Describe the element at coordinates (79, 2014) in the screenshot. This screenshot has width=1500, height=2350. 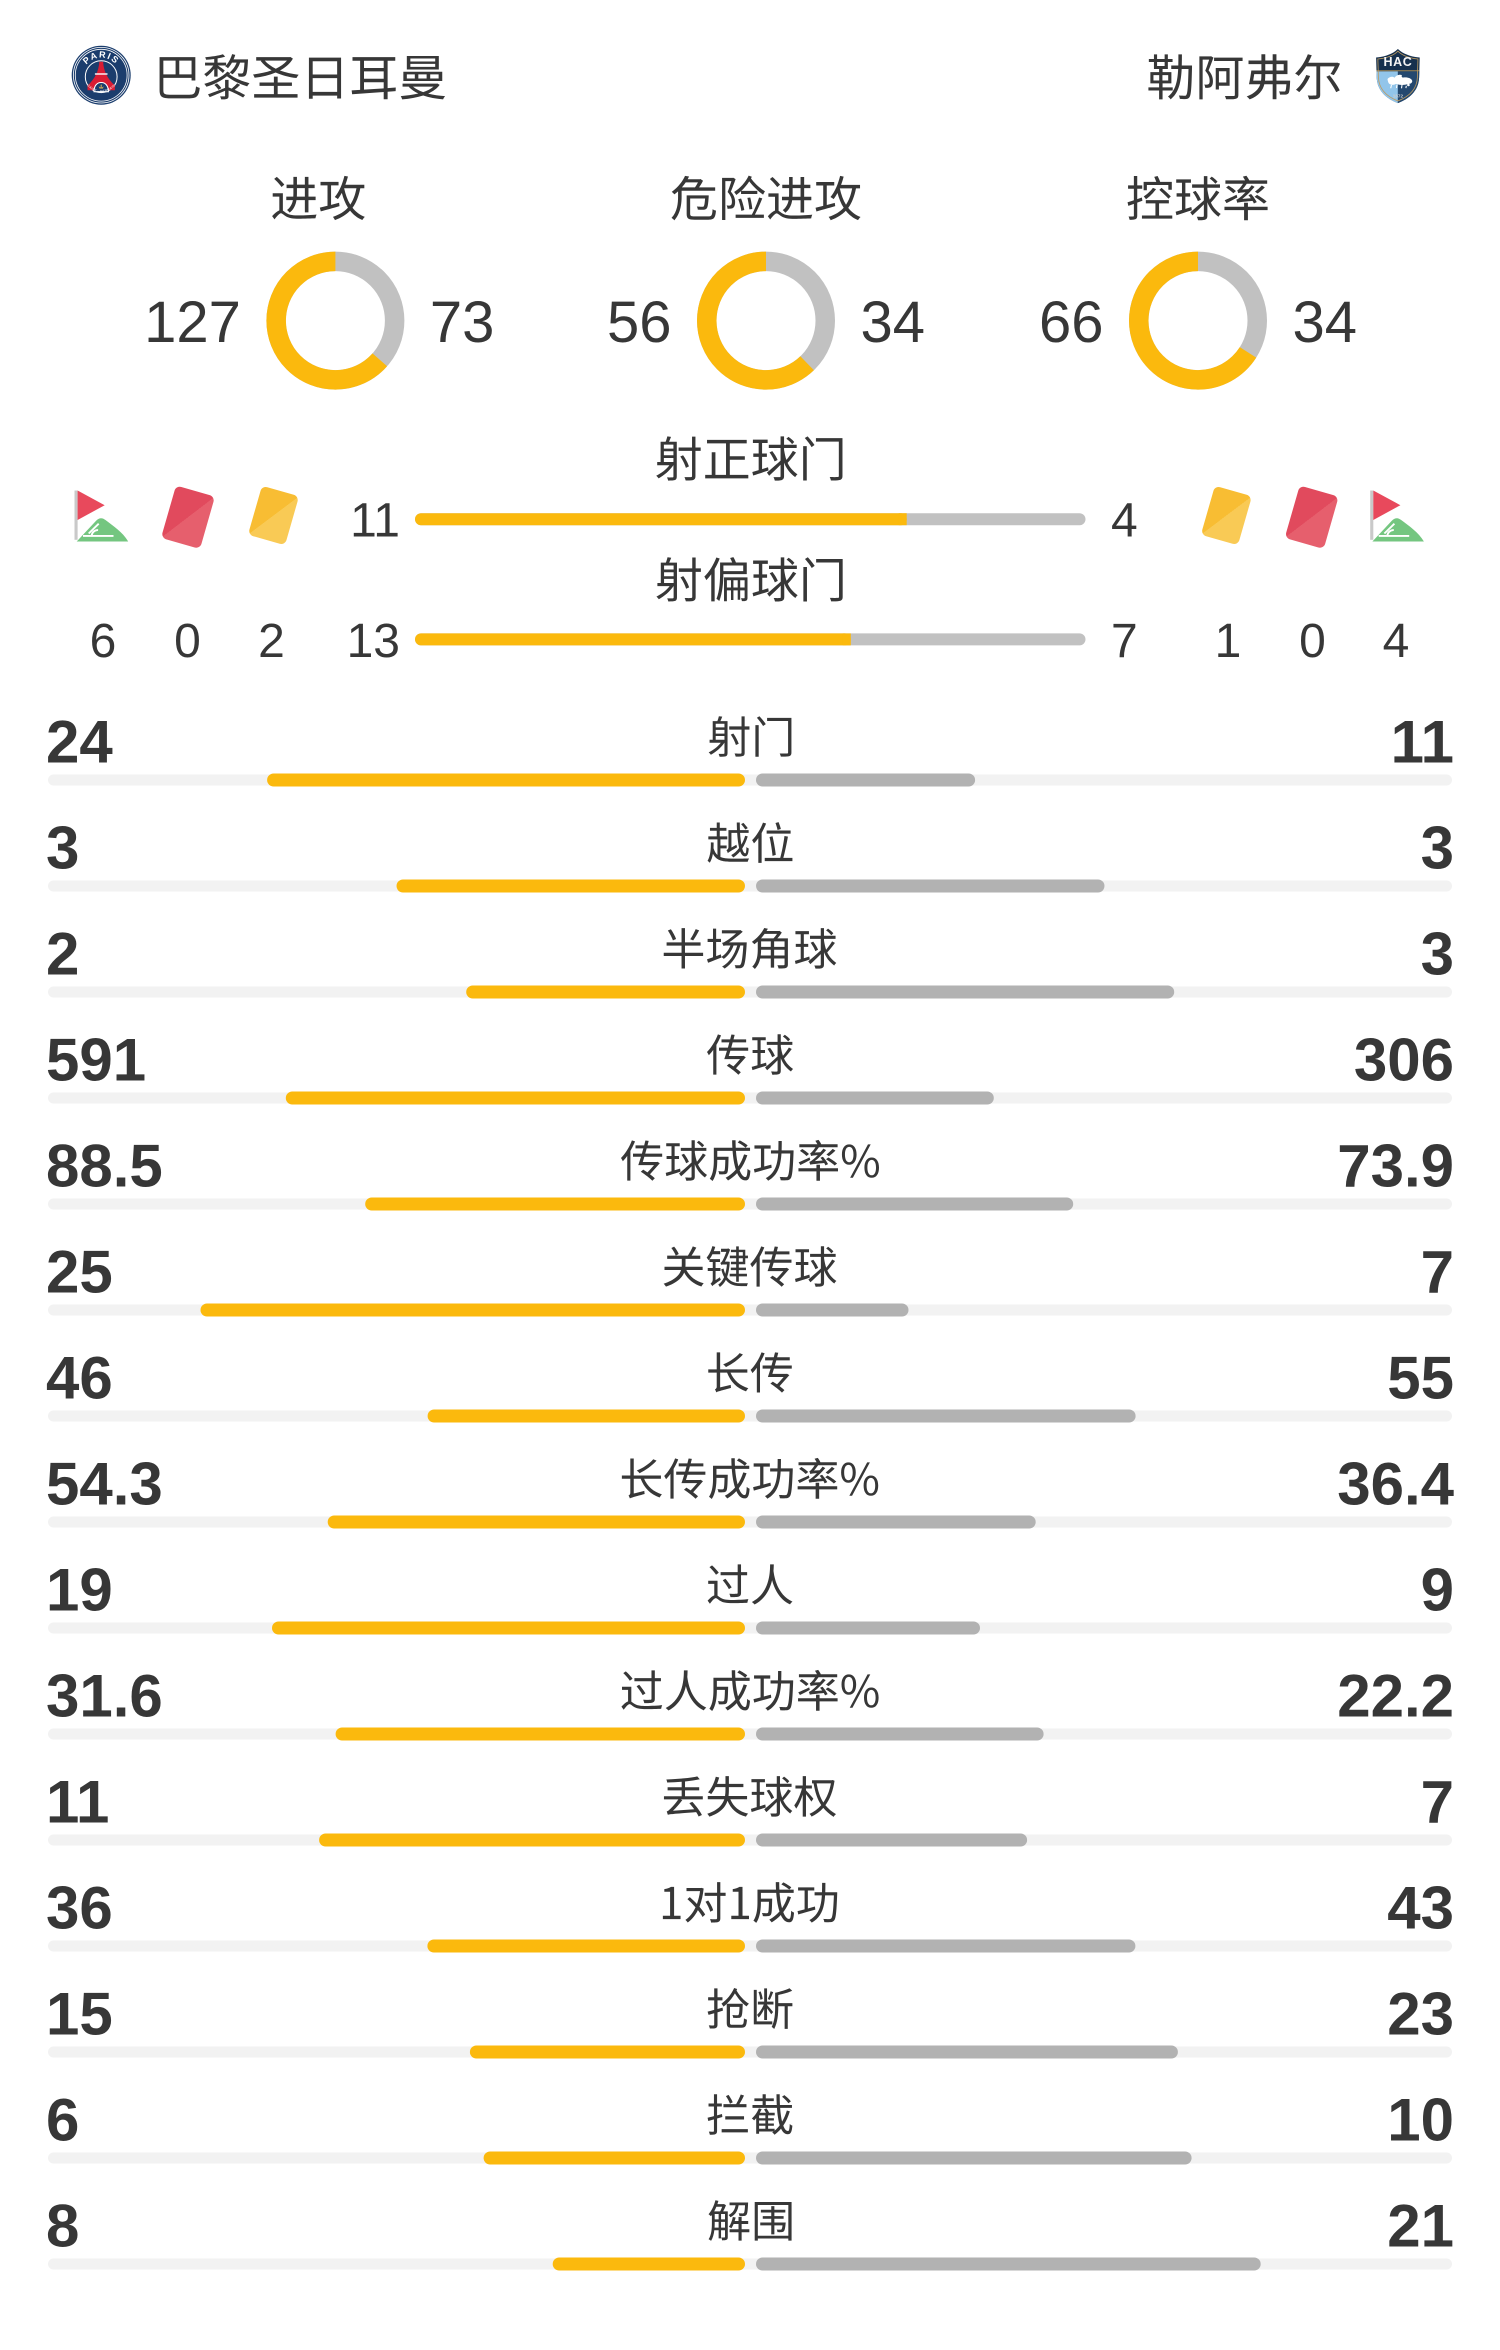
I see `svg-text: 15` at that location.